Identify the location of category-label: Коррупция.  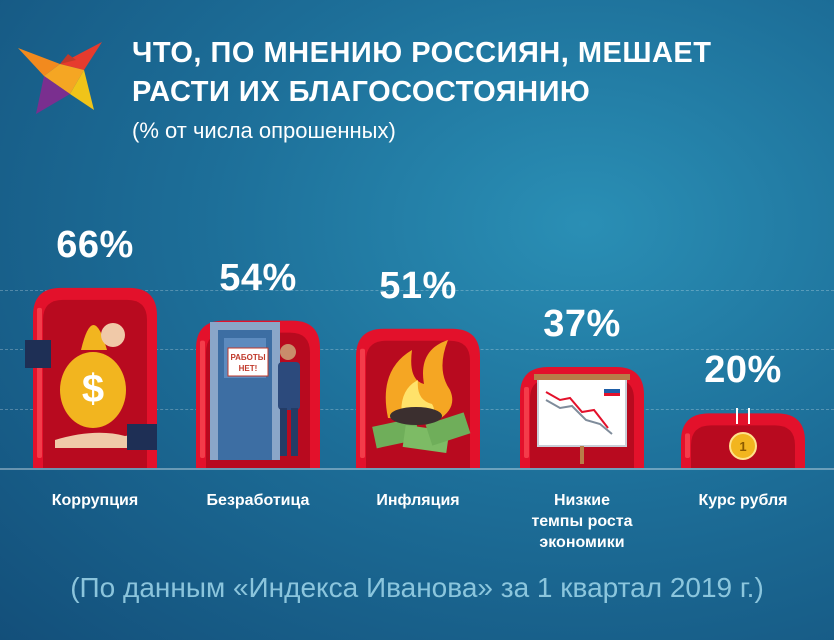
(95, 500).